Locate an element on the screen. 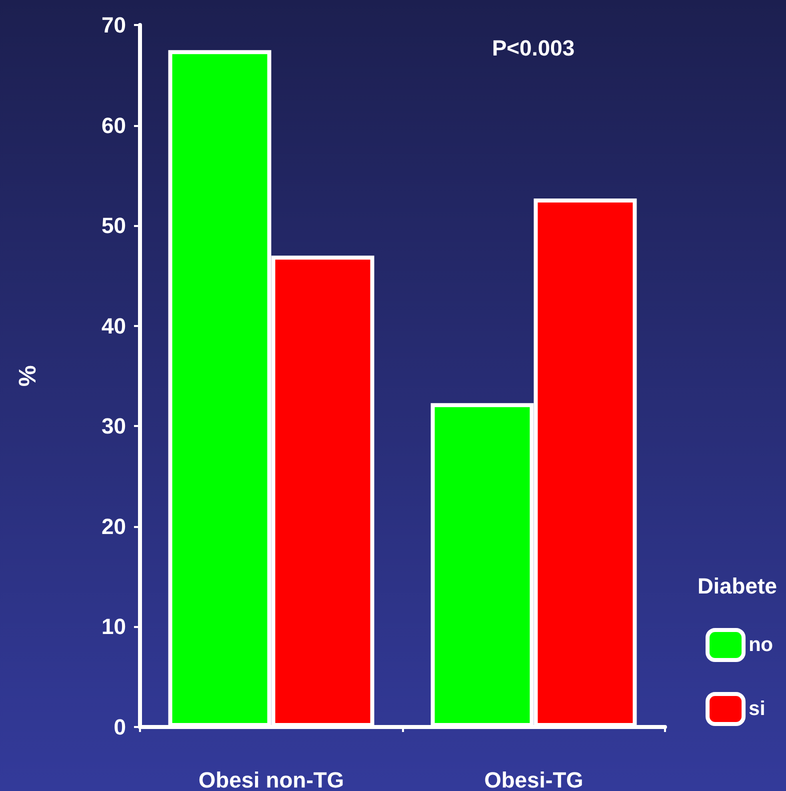 The image size is (786, 791). legend-label: si is located at coordinates (757, 709).